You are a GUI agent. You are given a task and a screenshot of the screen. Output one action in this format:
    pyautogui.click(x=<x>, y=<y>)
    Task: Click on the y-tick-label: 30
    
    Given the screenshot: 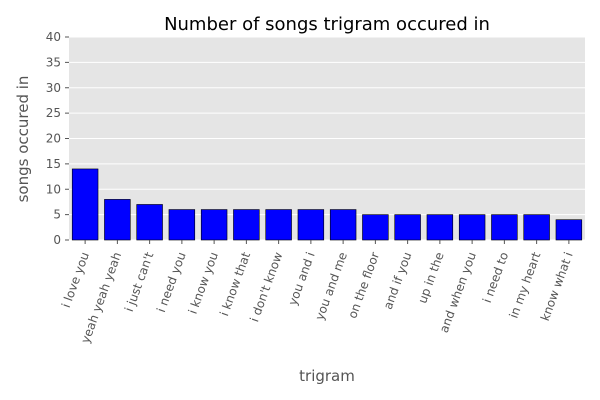 What is the action you would take?
    pyautogui.click(x=53, y=88)
    